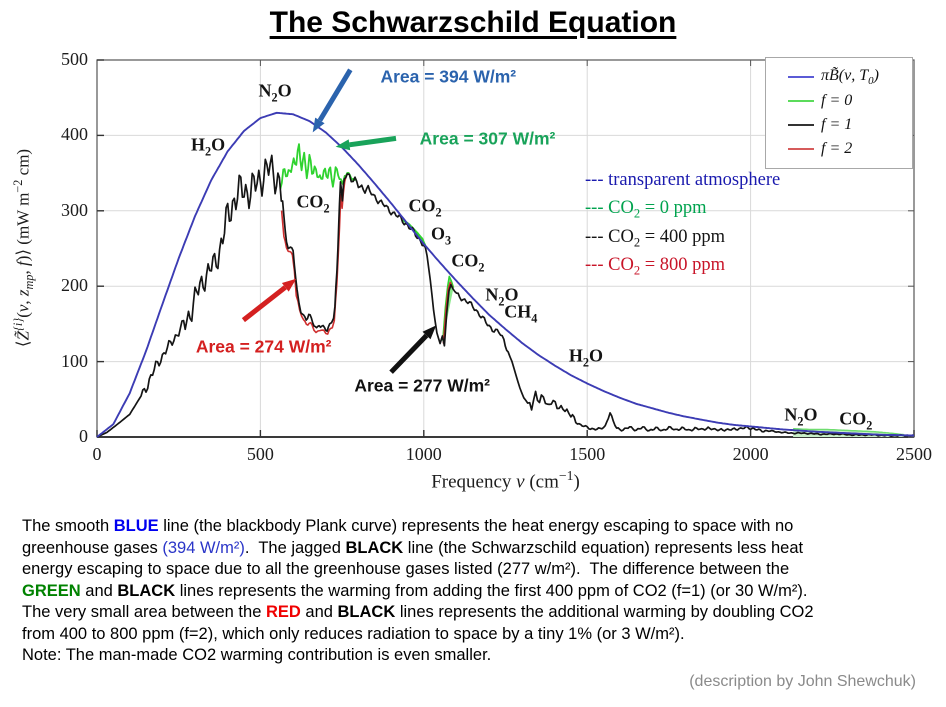  Describe the element at coordinates (263, 346) in the screenshot. I see `area-annotation: Area = 274 W/m²` at that location.